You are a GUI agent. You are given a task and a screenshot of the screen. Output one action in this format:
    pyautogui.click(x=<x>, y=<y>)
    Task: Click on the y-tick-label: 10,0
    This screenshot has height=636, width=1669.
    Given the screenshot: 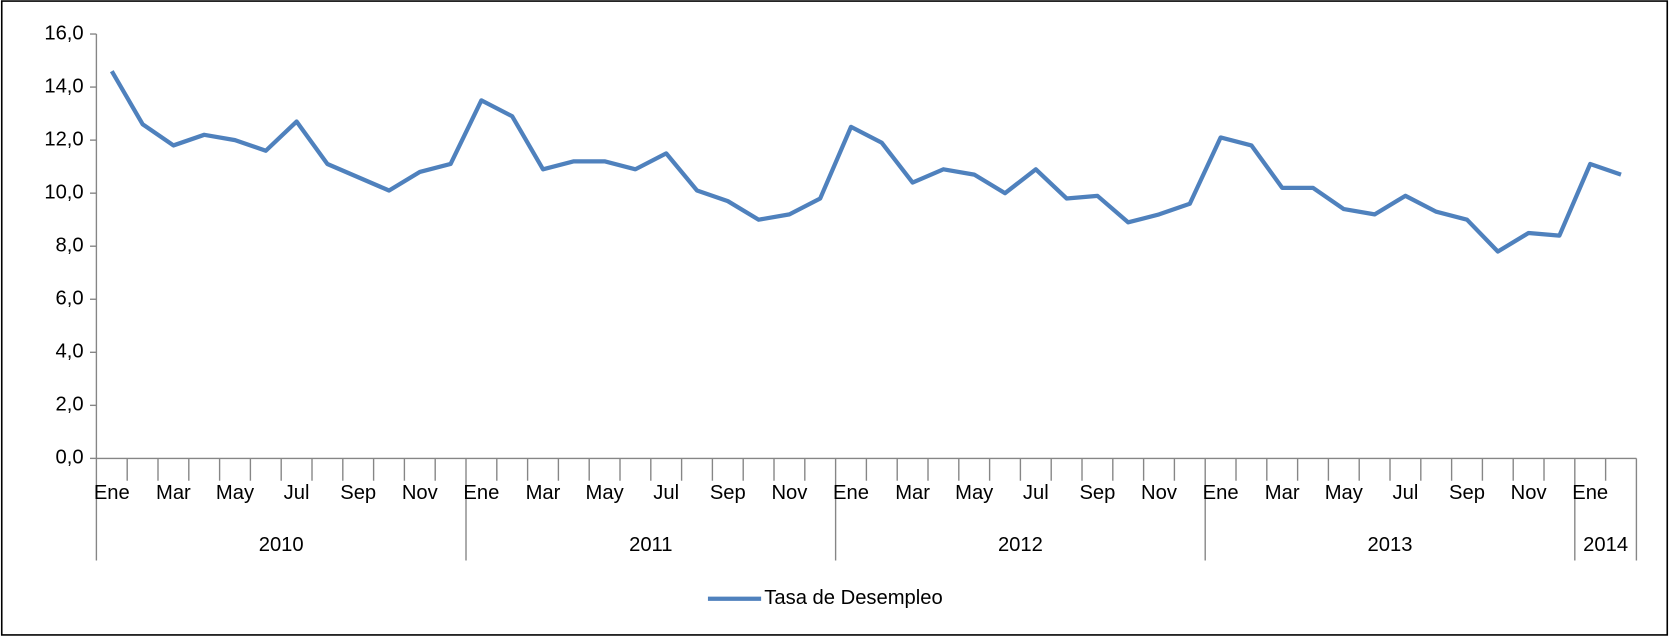 What is the action you would take?
    pyautogui.click(x=63, y=193)
    